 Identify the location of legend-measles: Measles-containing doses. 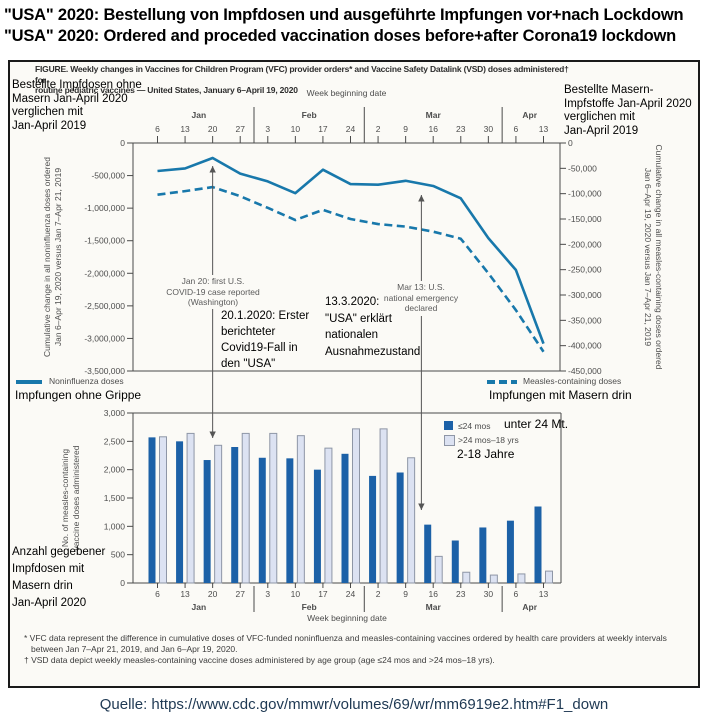
(572, 381).